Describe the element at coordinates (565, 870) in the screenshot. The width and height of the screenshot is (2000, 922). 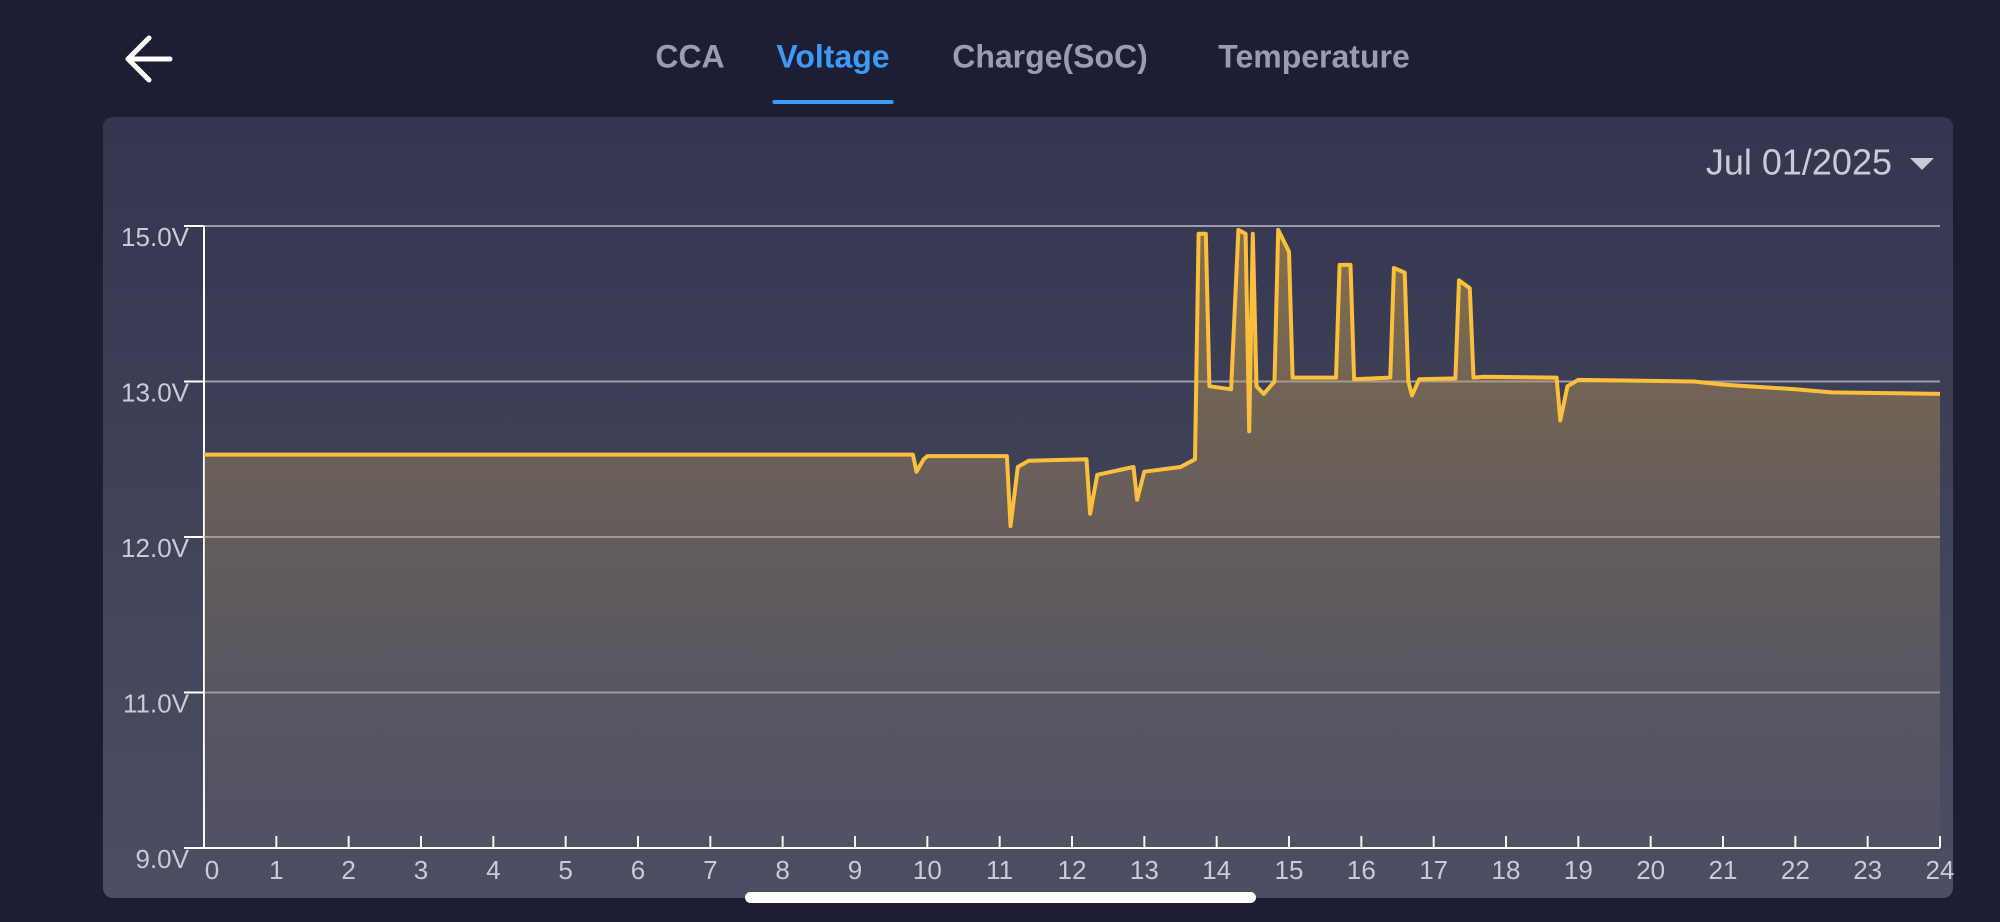
I see `x-tick-label: 5` at that location.